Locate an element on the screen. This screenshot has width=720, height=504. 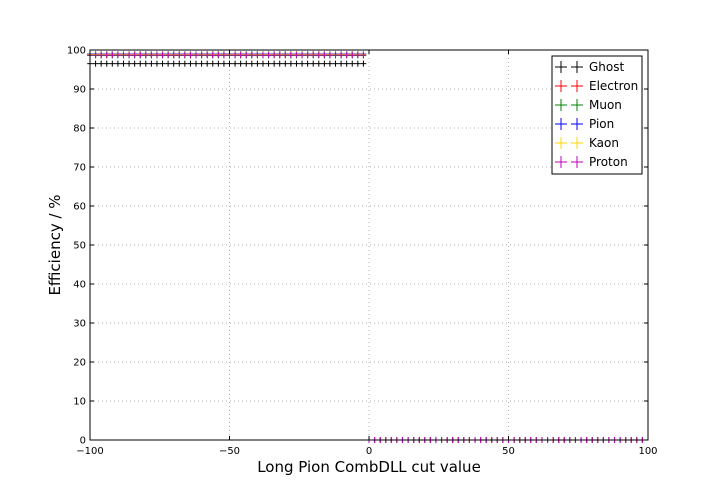
legend-item-proton: Proton is located at coordinates (591, 162).